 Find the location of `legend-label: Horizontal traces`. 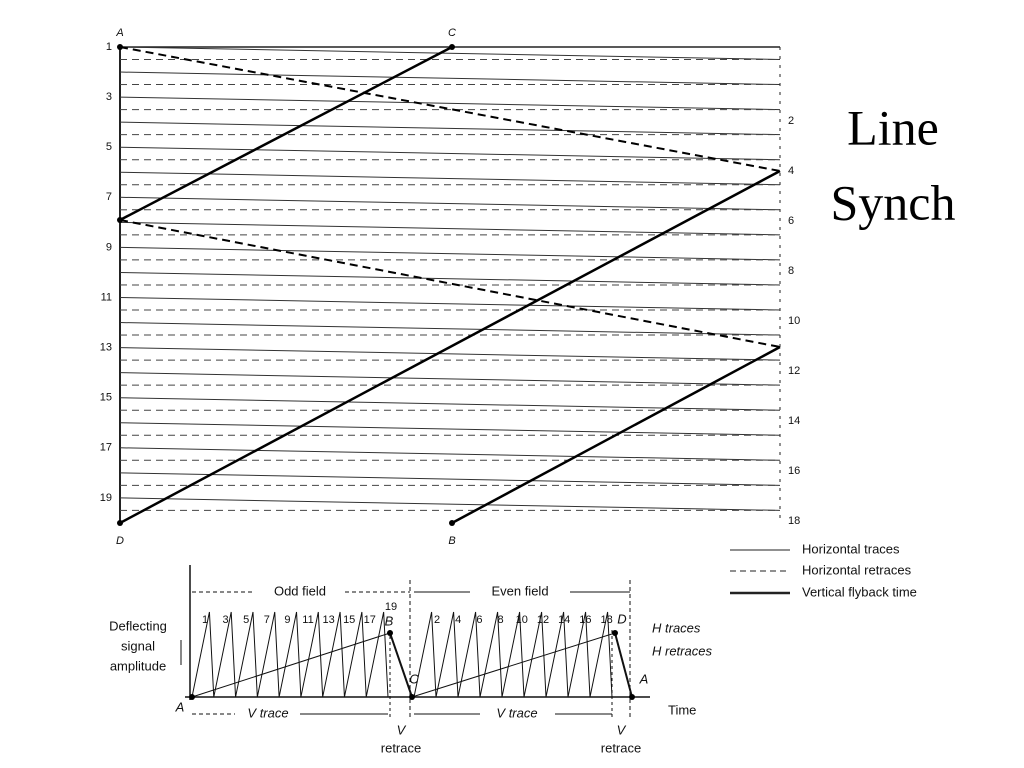

legend-label: Horizontal traces is located at coordinates (851, 548).